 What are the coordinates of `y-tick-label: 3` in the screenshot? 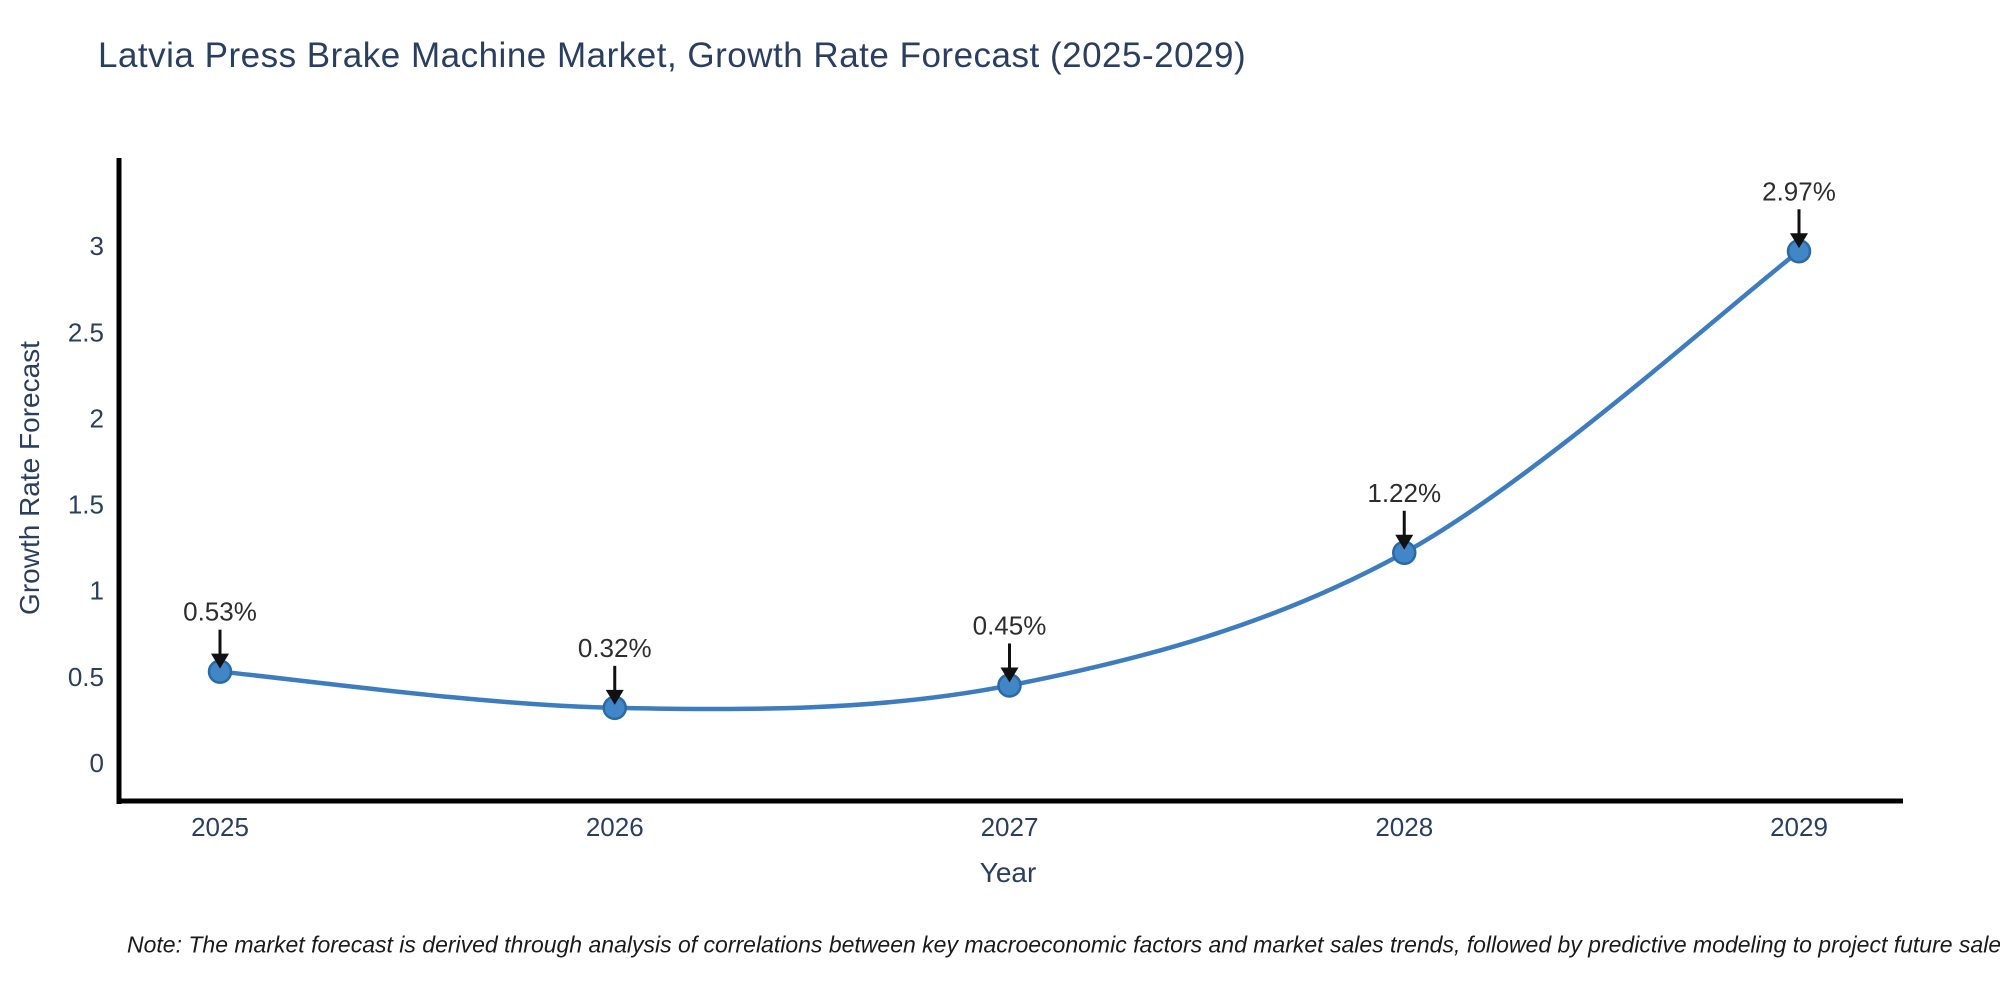 It's located at (97, 246).